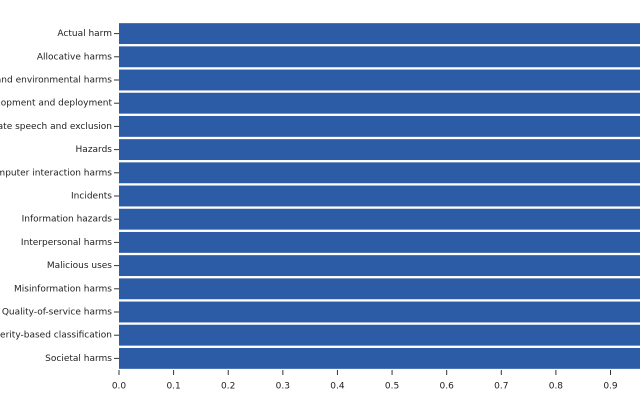 The height and width of the screenshot is (400, 640). What do you see at coordinates (91, 197) in the screenshot?
I see `y-tick-label: Incidents` at bounding box center [91, 197].